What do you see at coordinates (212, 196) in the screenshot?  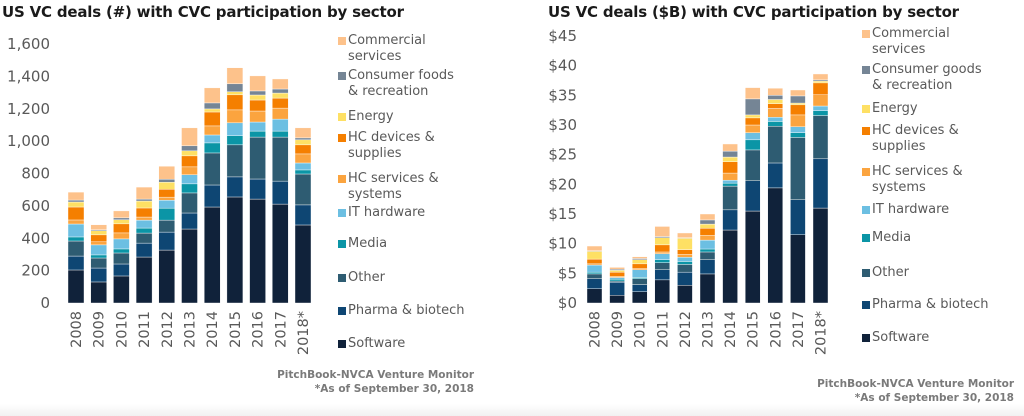 I see `bar-segment-pharma-biotech-2014` at bounding box center [212, 196].